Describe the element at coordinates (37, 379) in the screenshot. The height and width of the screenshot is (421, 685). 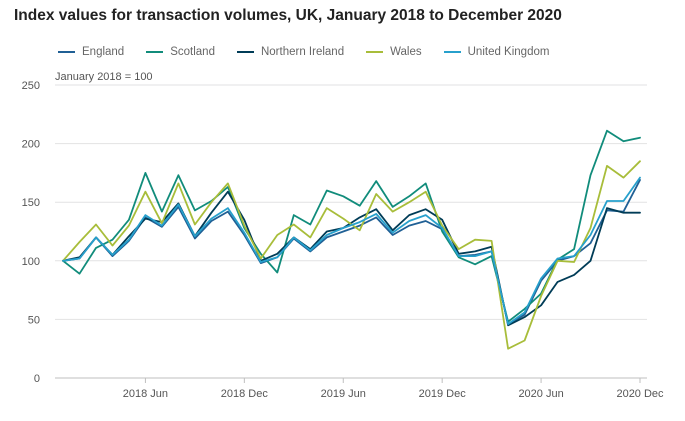
I see `y-tick-label-0: 0` at that location.